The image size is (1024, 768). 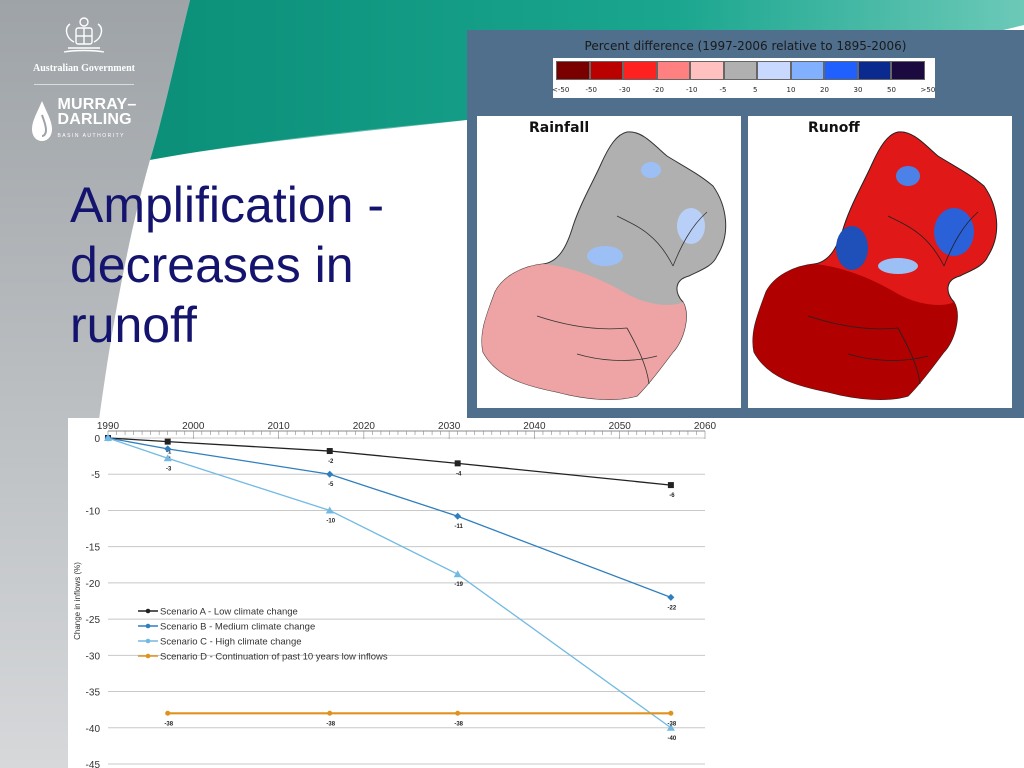 I want to click on data-label: -10, so click(x=330, y=521).